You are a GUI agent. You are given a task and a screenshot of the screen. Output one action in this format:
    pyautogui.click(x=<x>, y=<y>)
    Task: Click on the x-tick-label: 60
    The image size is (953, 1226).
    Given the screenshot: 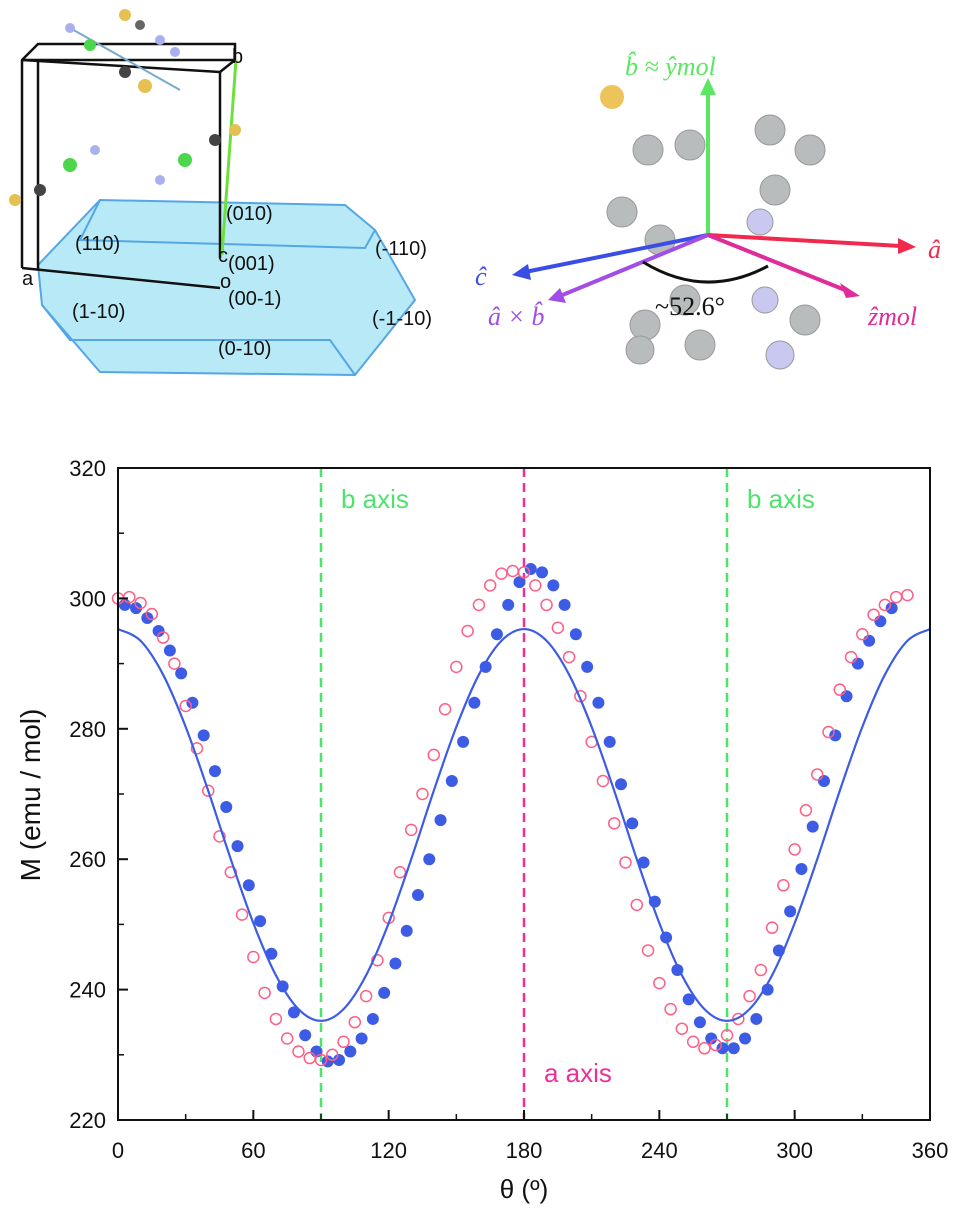 What is the action you would take?
    pyautogui.click(x=253, y=1150)
    